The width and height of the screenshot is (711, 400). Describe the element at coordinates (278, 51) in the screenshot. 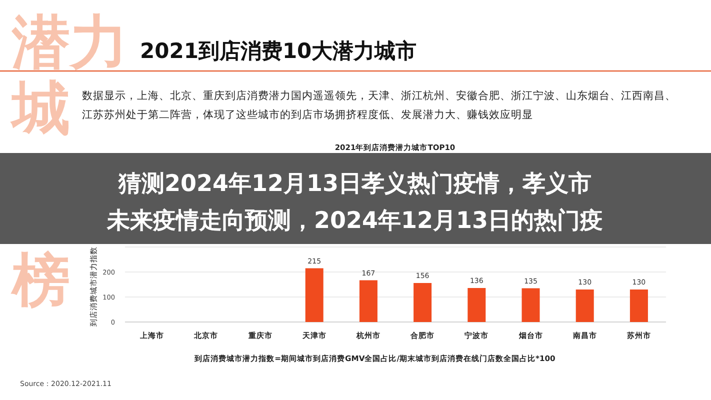

I see `chart-title: 2021到店消费10大潜力城市` at that location.